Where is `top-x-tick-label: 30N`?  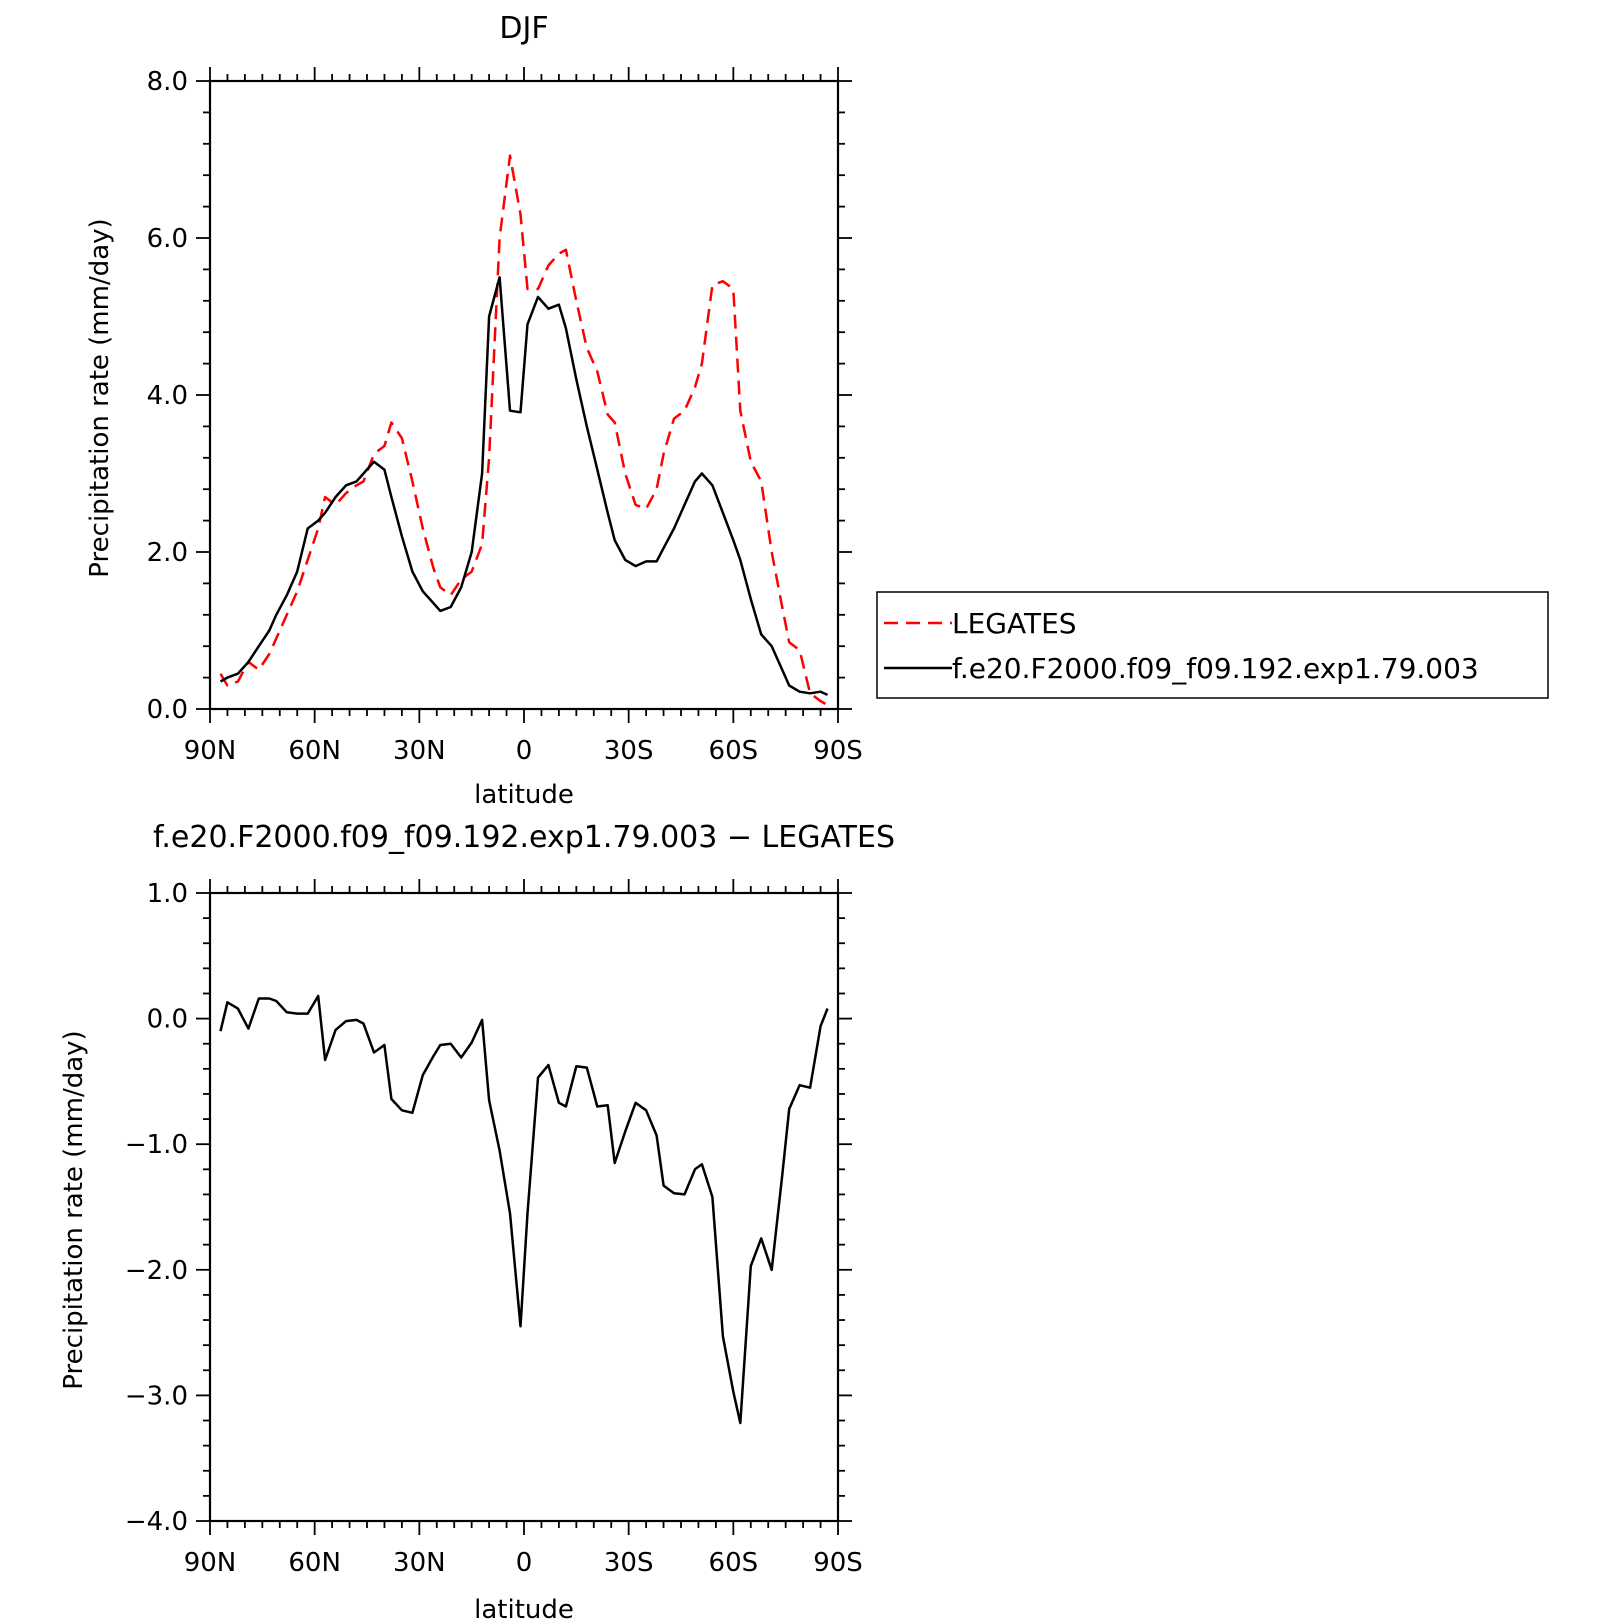 top-x-tick-label: 30N is located at coordinates (419, 751).